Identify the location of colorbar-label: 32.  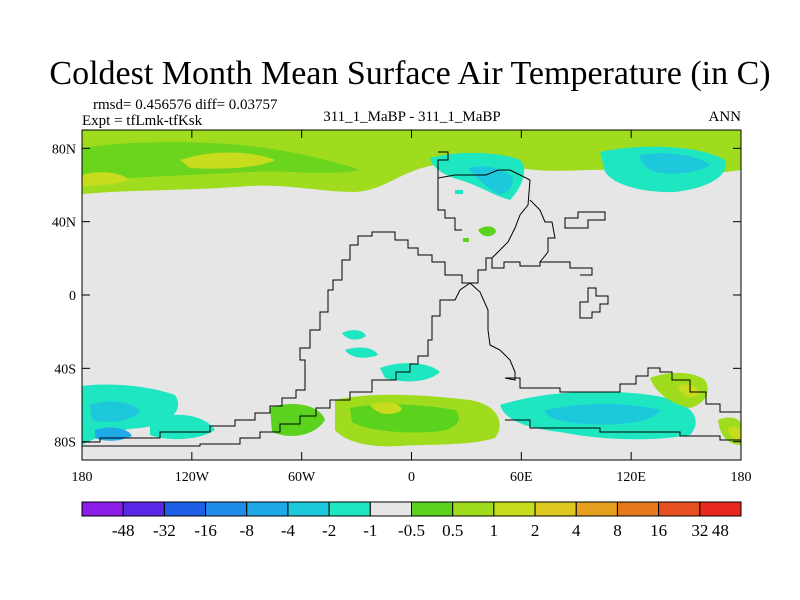
(699, 530).